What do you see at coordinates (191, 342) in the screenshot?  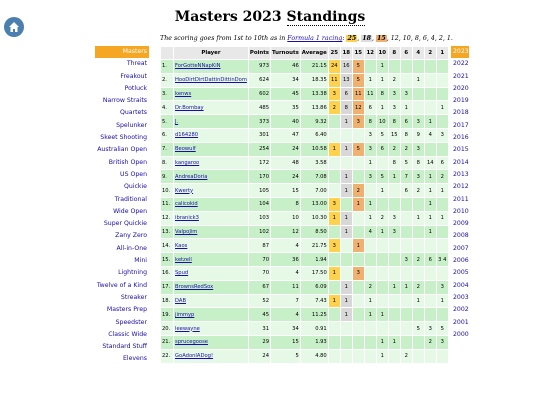 I see `player-link: sprucegoose` at bounding box center [191, 342].